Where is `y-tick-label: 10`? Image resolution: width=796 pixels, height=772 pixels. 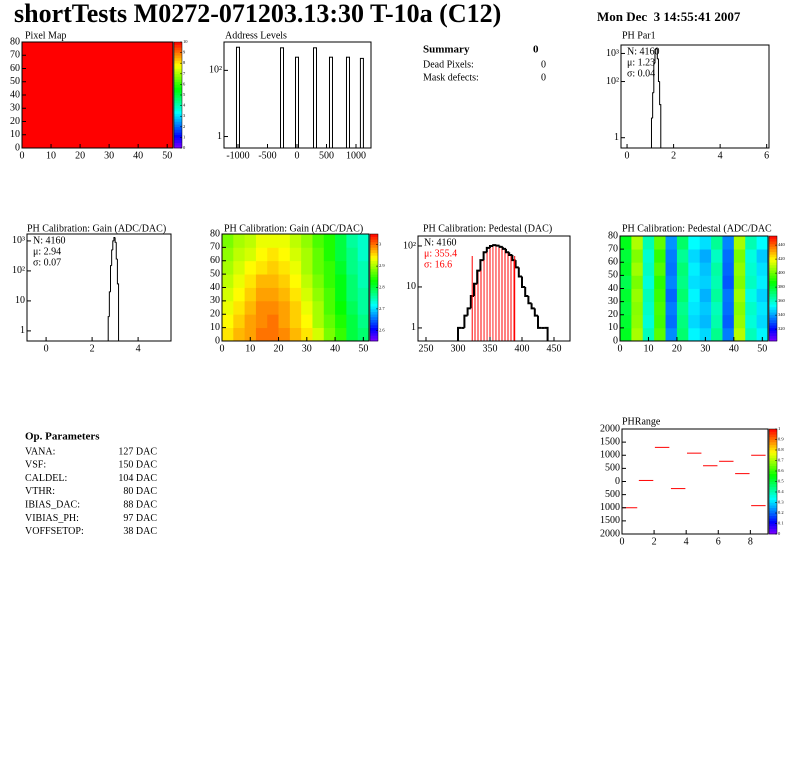 y-tick-label: 10 is located at coordinates (613, 327).